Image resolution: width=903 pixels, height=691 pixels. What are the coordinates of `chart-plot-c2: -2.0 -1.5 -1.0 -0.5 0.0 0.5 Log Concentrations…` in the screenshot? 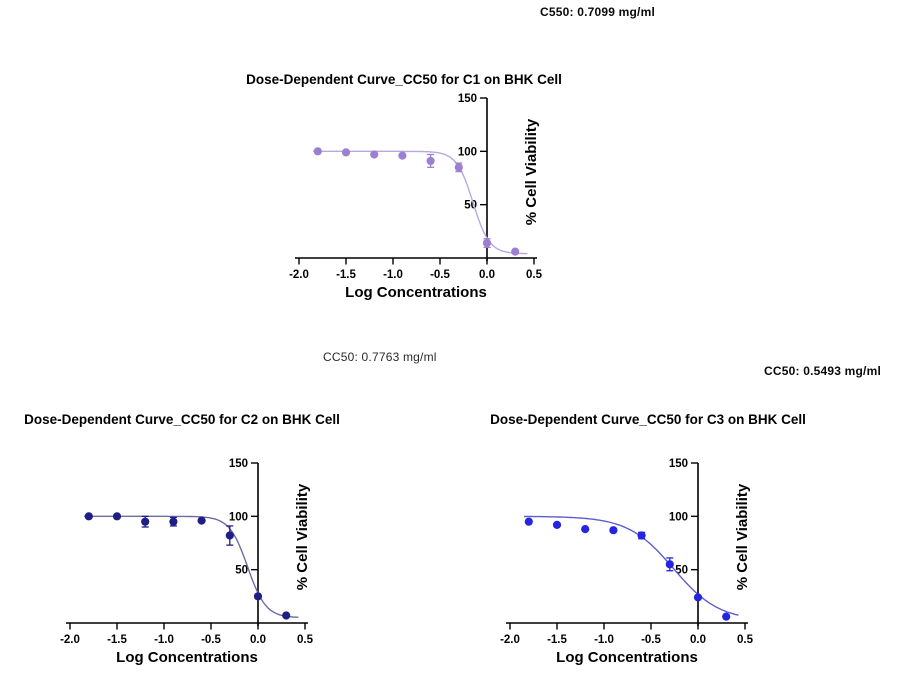 It's located at (187, 562).